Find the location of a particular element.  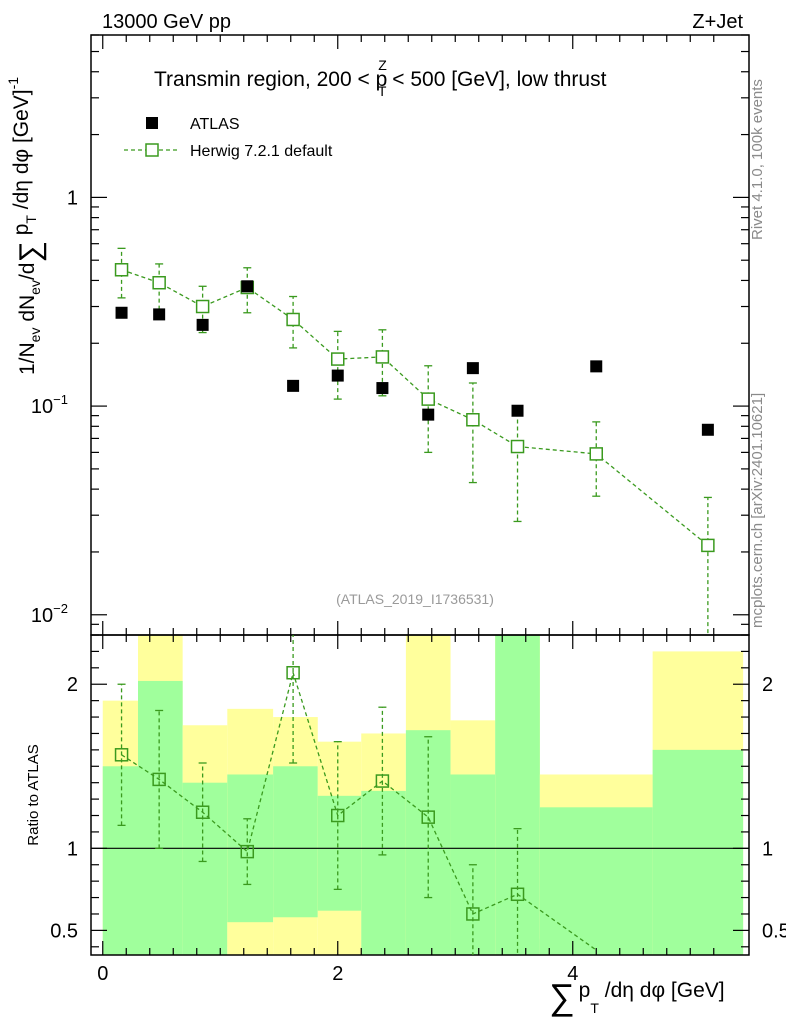

x-tick-label: 2 is located at coordinates (337, 974).